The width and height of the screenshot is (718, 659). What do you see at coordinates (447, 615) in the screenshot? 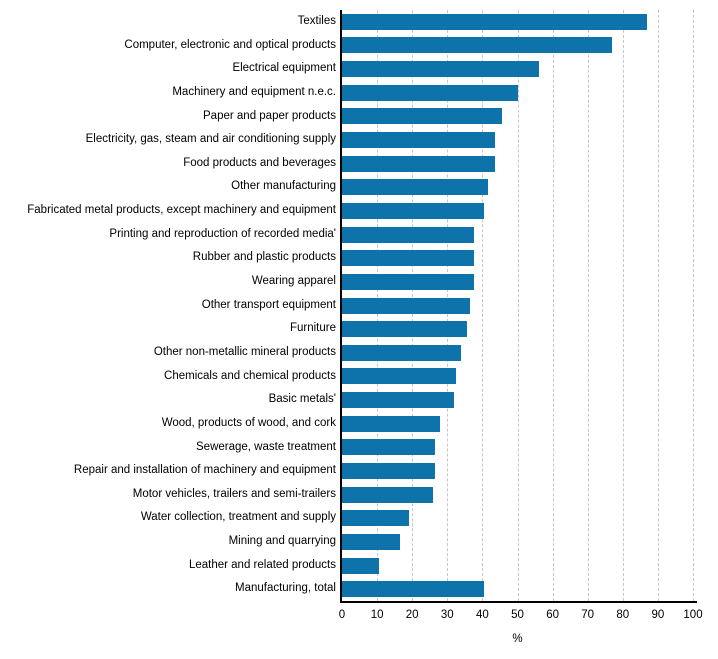
I see `x-tick-label: 30` at bounding box center [447, 615].